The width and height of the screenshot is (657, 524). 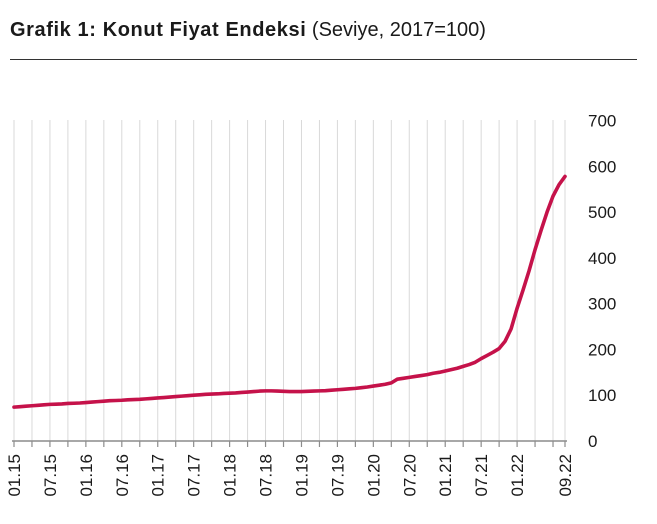 I want to click on y-tick-label: 400, so click(x=602, y=258).